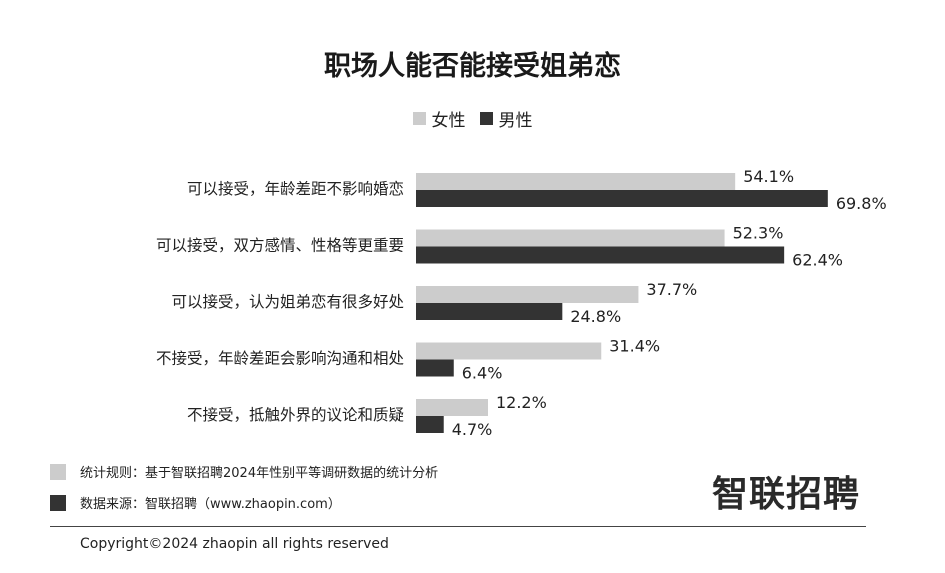 This screenshot has height=573, width=945. Describe the element at coordinates (210, 504) in the screenshot. I see `note-source-text: 数据来源：智联招聘（www.zhaopin.com）` at that location.